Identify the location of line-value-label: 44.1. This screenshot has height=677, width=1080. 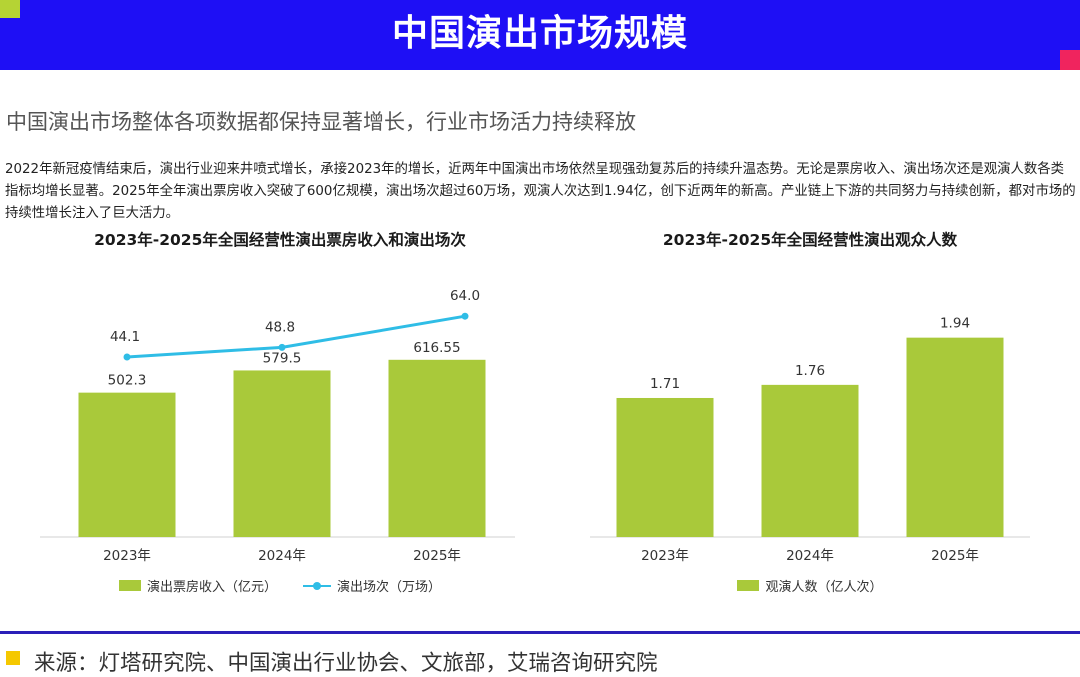
(125, 337).